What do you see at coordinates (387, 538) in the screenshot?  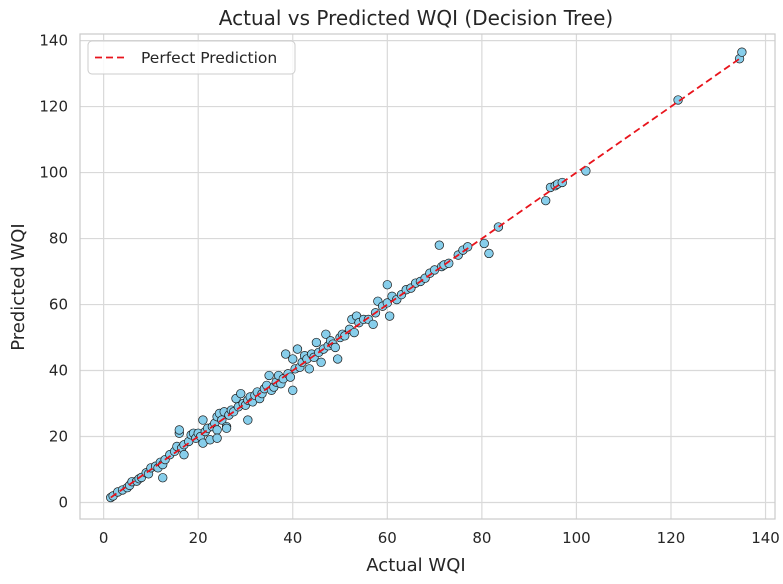 I see `x-tick-label: 60` at bounding box center [387, 538].